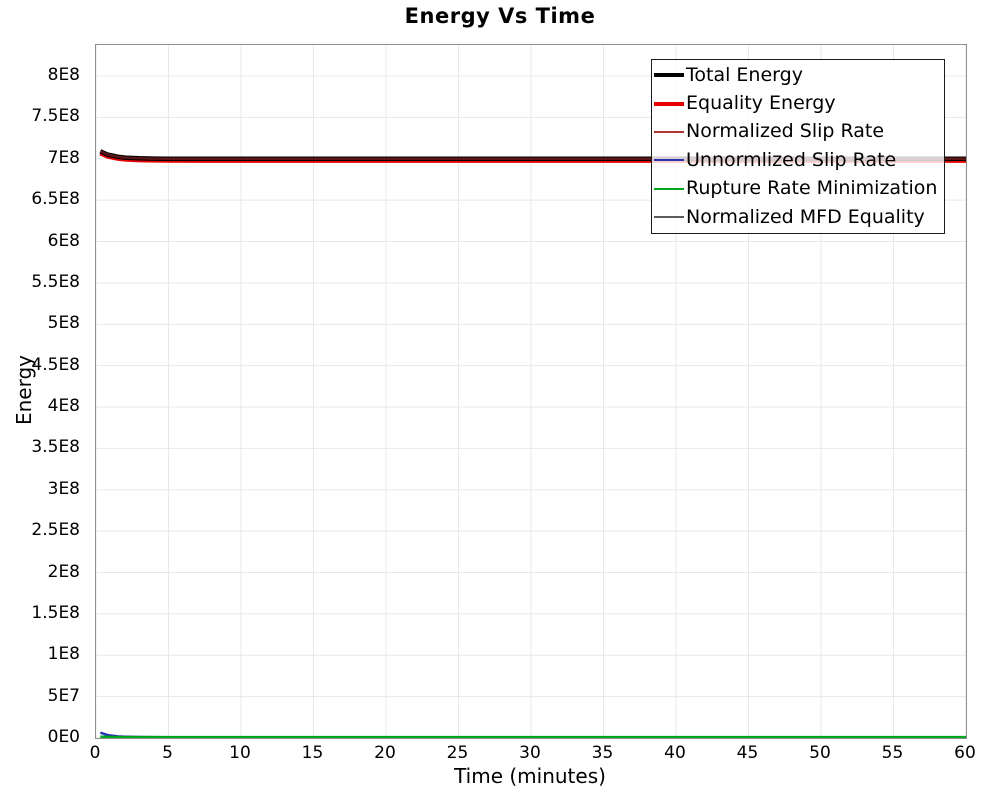 This screenshot has width=1000, height=800. What do you see at coordinates (55, 281) in the screenshot?
I see `y-tick-label: 5.5E8` at bounding box center [55, 281].